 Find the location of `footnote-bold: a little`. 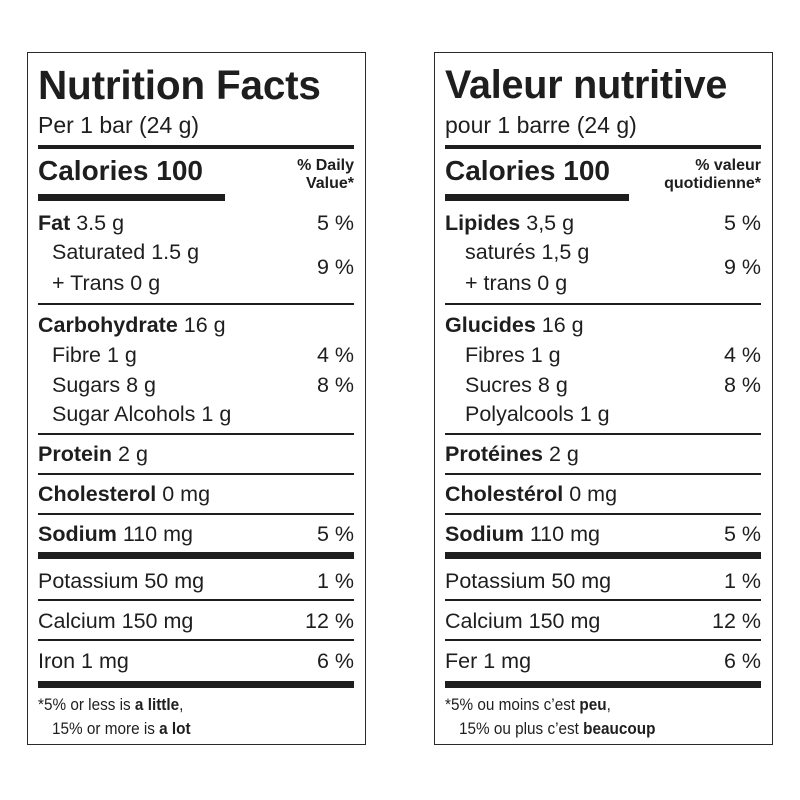

footnote-bold: a little is located at coordinates (157, 704).